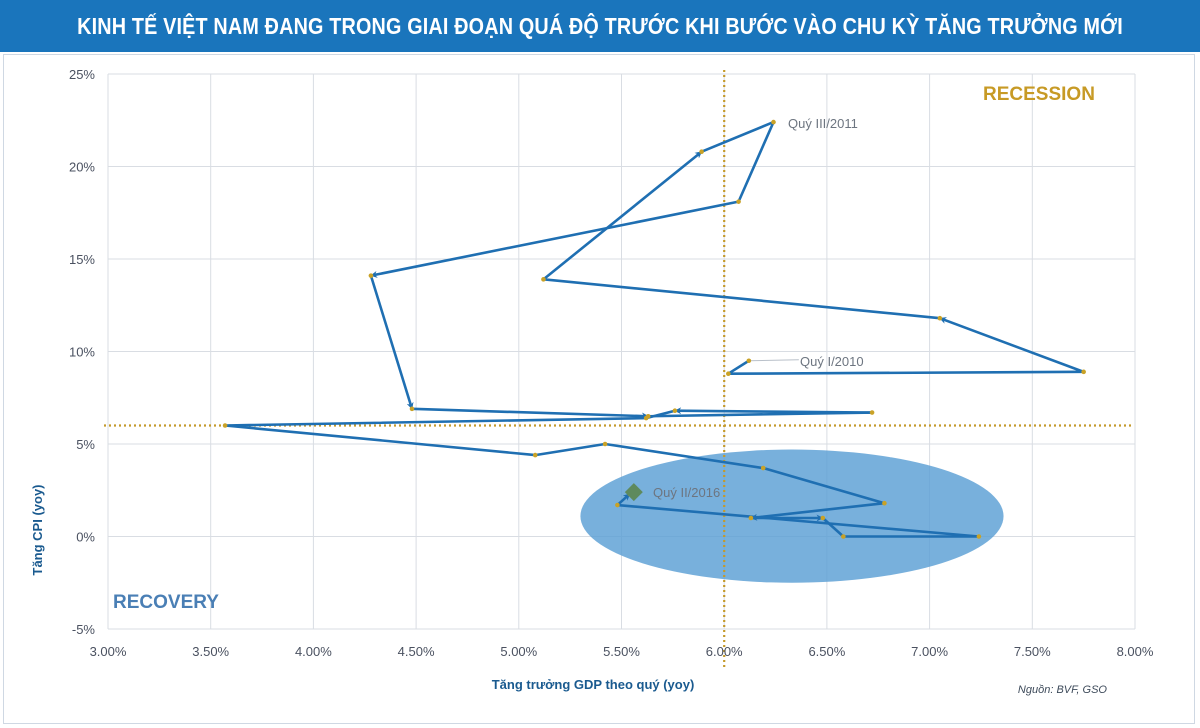 Image resolution: width=1200 pixels, height=728 pixels. What do you see at coordinates (1135, 651) in the screenshot?
I see `x-tick-label: 8.00%` at bounding box center [1135, 651].